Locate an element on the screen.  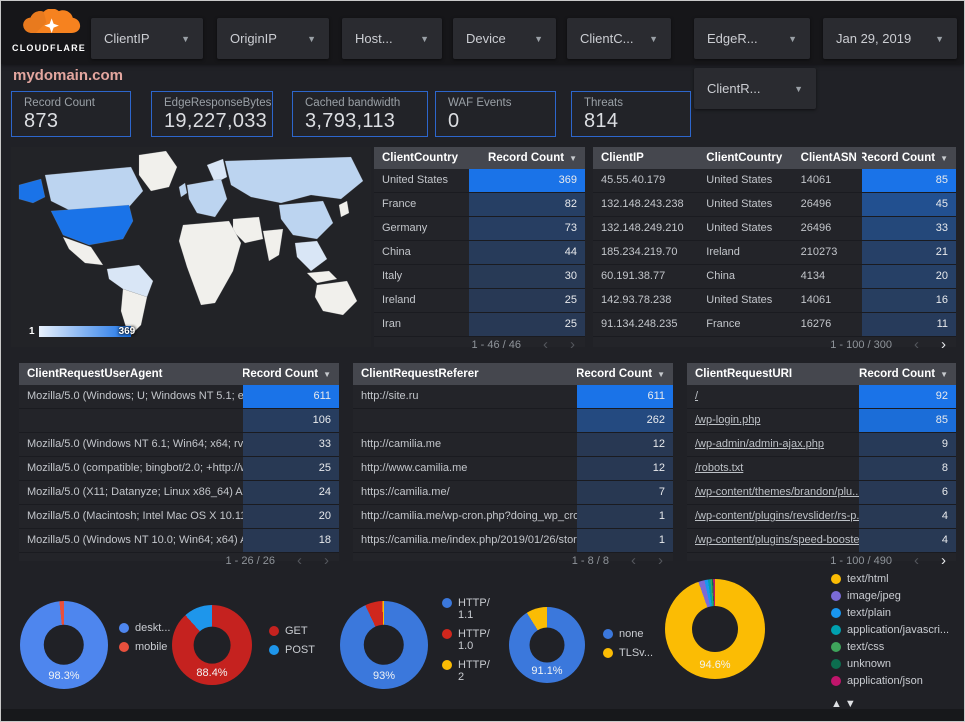
legend-item-http-1-1: HTTP/1.1 is located at coordinates (468, 609).